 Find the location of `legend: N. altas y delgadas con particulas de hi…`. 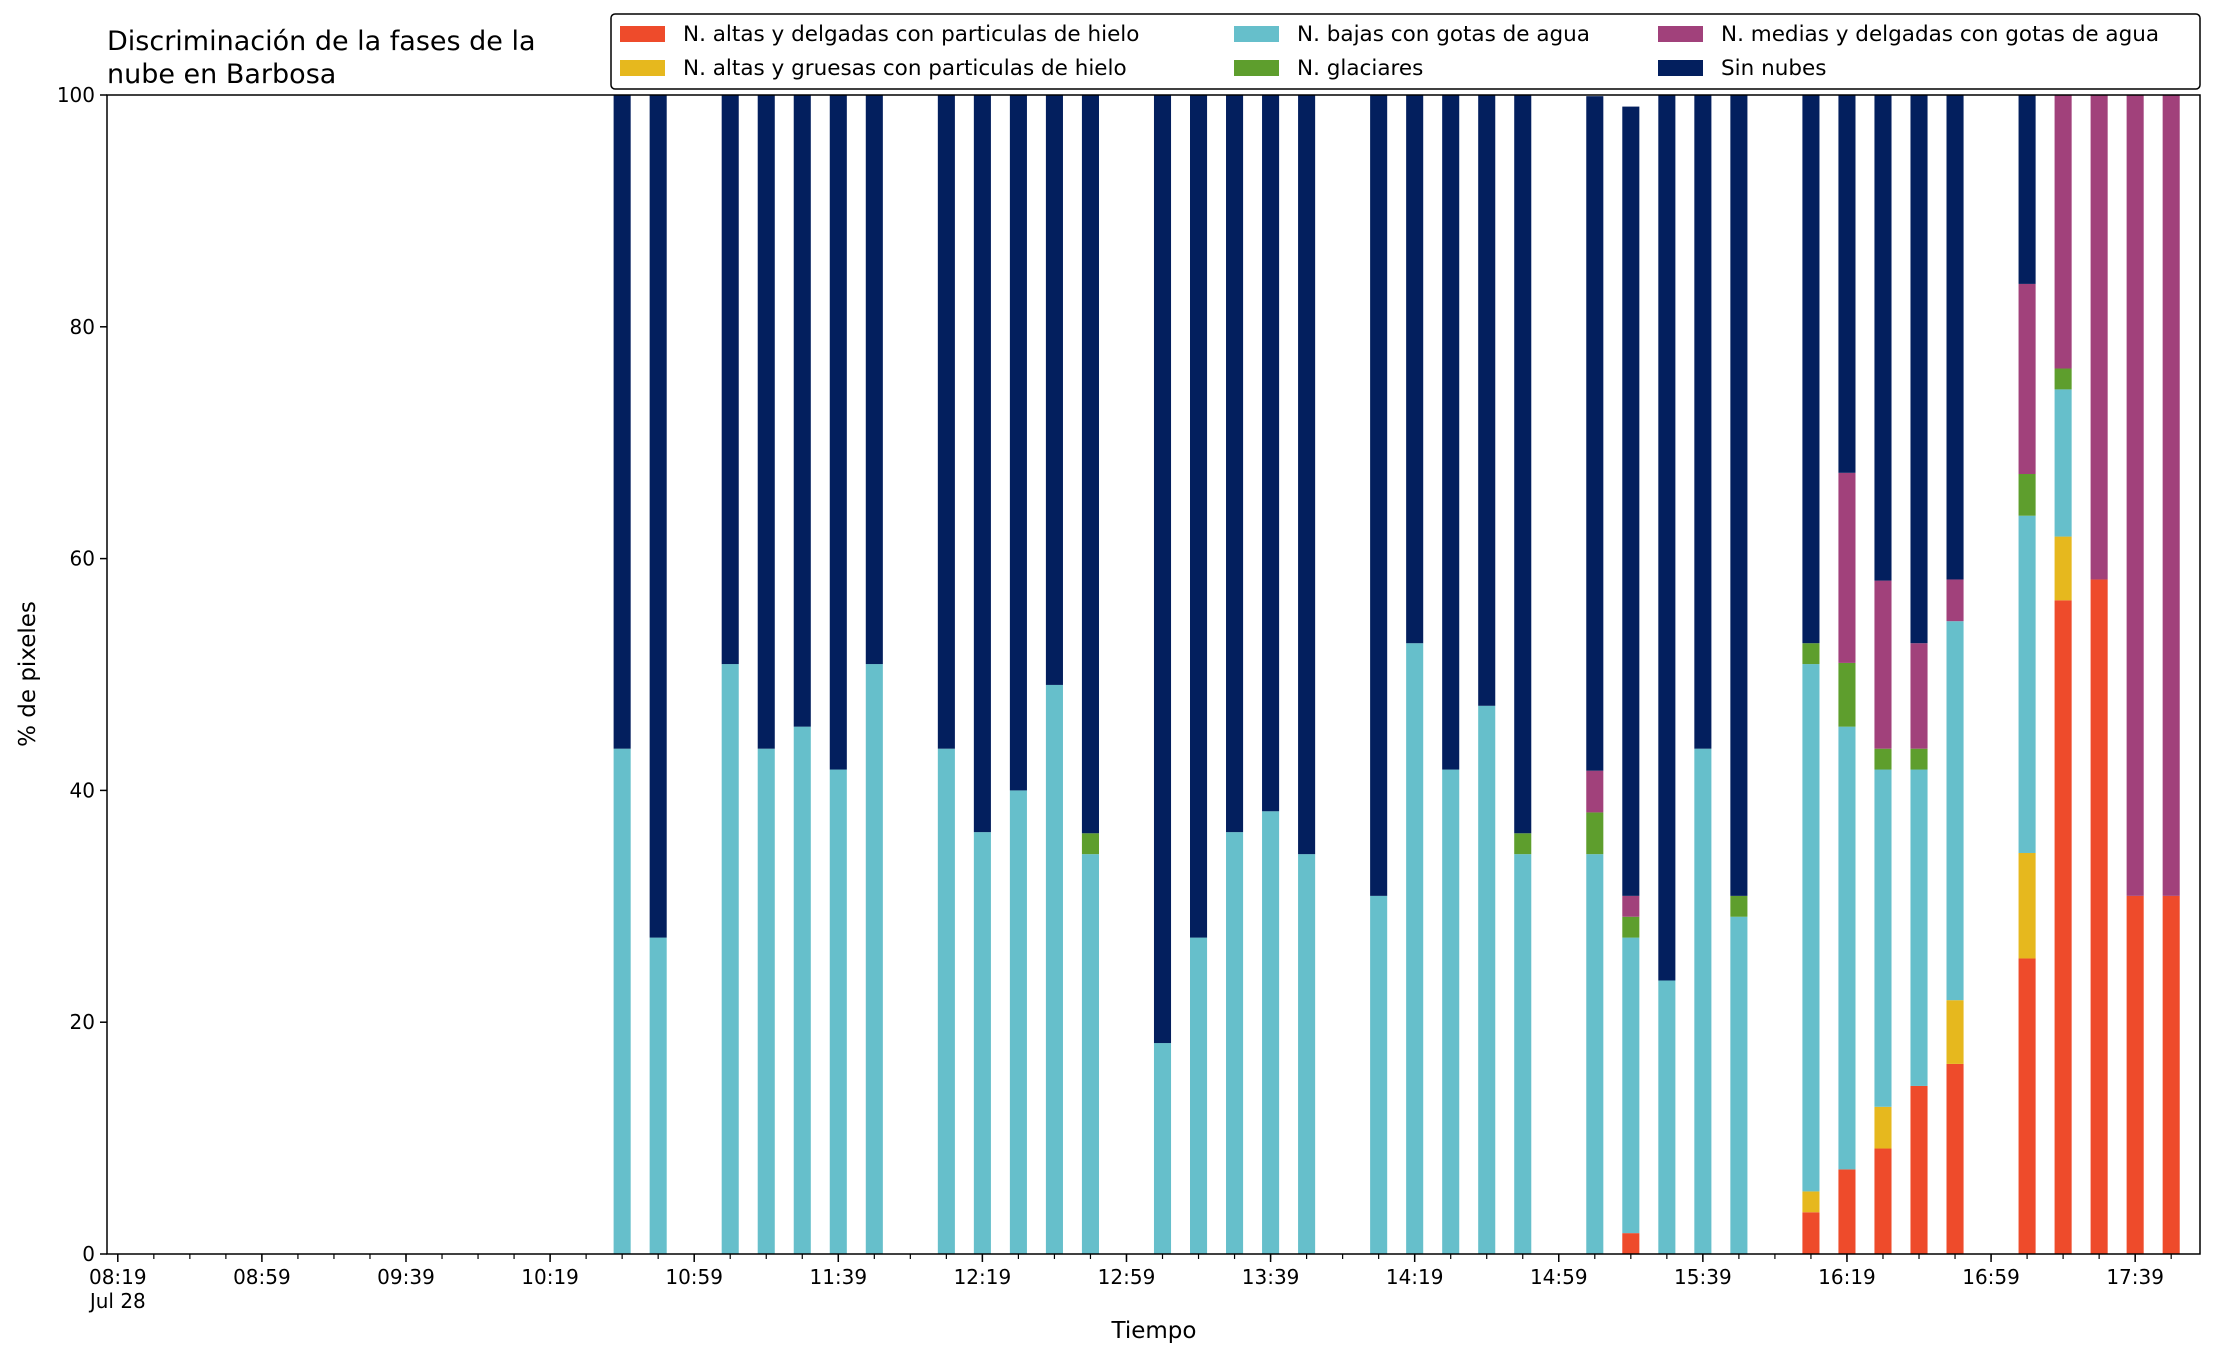

legend: N. altas y delgadas con particulas de hi… is located at coordinates (1405, 51).